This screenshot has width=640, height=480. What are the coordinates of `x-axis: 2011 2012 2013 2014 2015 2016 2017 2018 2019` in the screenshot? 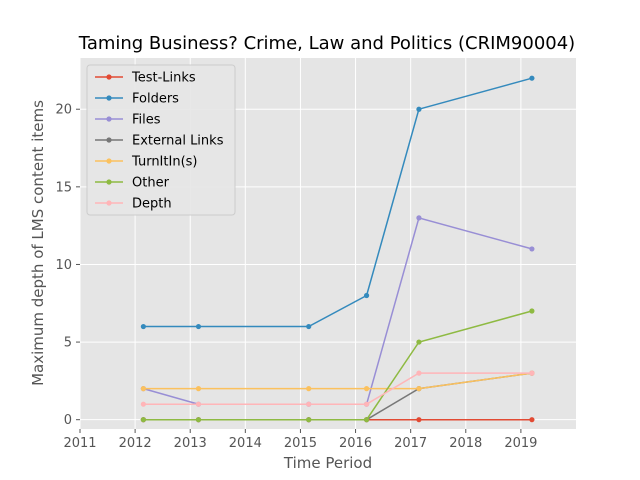 It's located at (300, 440).